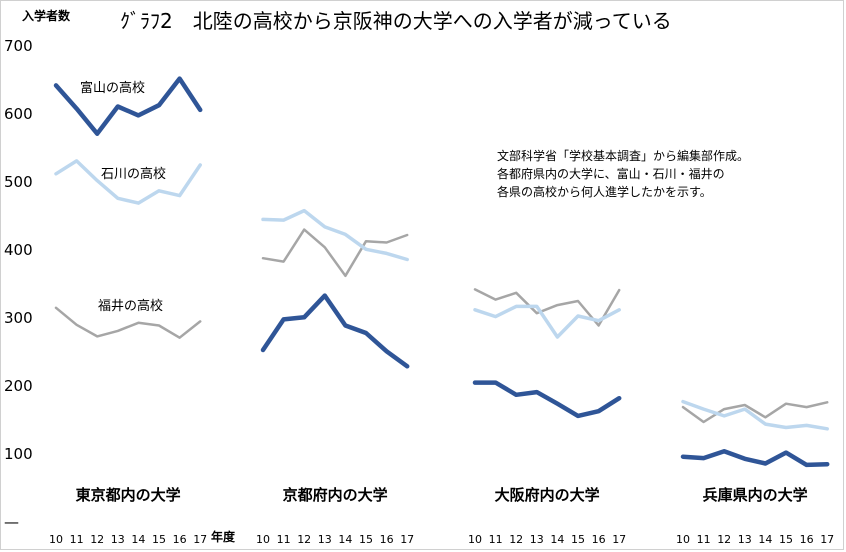  Describe the element at coordinates (223, 536) in the screenshot. I see `x-axis-label: 年度` at that location.